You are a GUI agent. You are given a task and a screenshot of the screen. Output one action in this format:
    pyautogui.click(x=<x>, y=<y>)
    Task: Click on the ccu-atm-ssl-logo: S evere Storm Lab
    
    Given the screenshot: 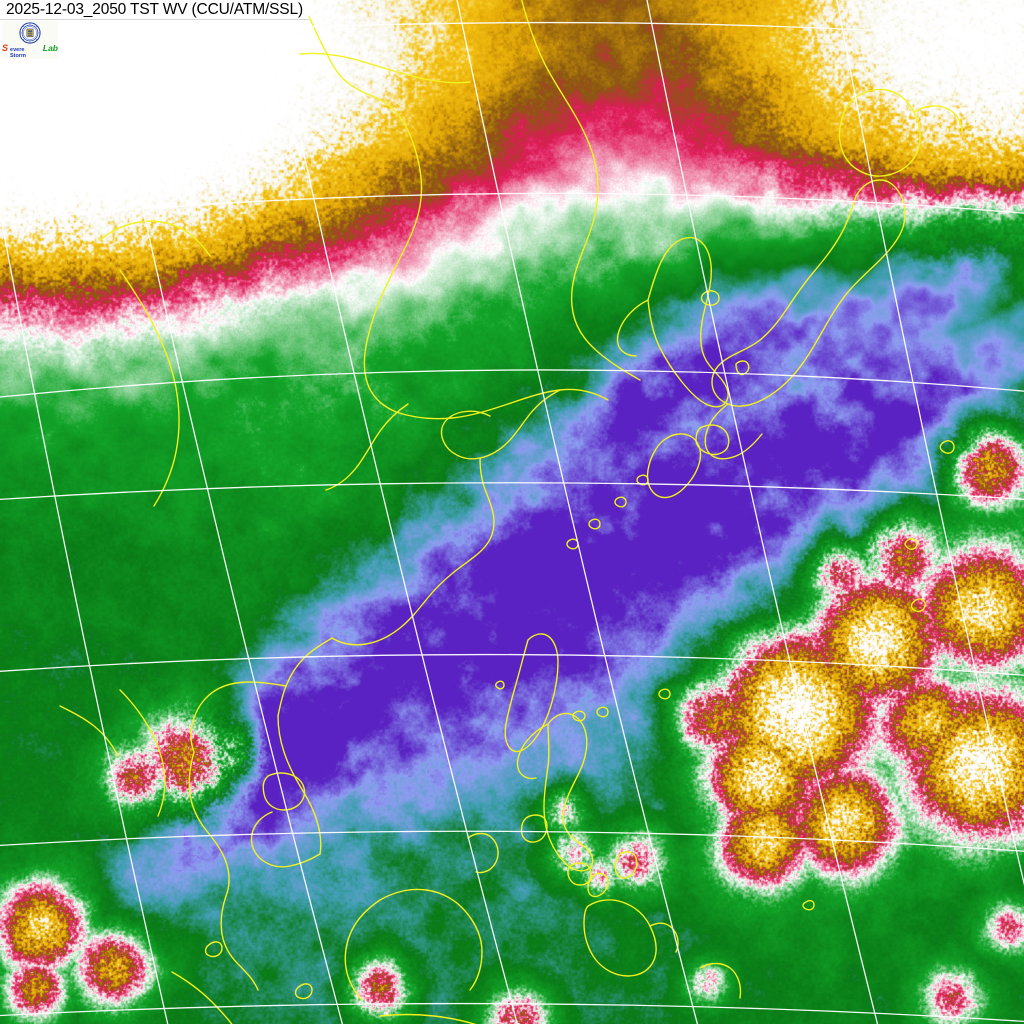 What is the action you would take?
    pyautogui.click(x=30, y=40)
    